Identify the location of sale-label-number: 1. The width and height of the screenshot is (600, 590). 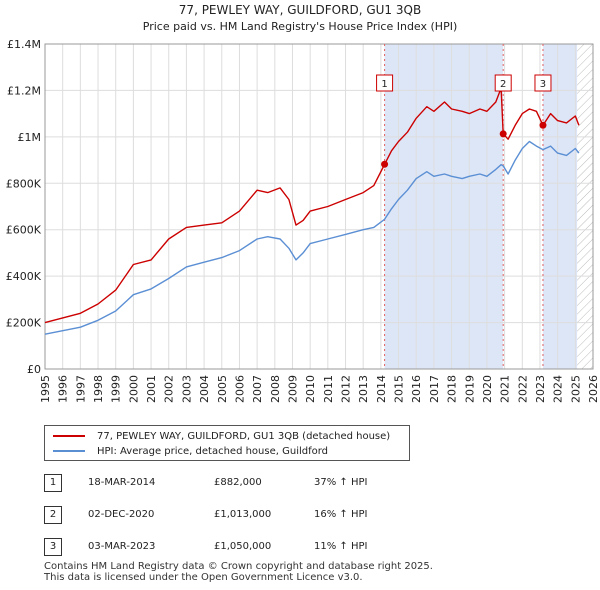
(384, 84).